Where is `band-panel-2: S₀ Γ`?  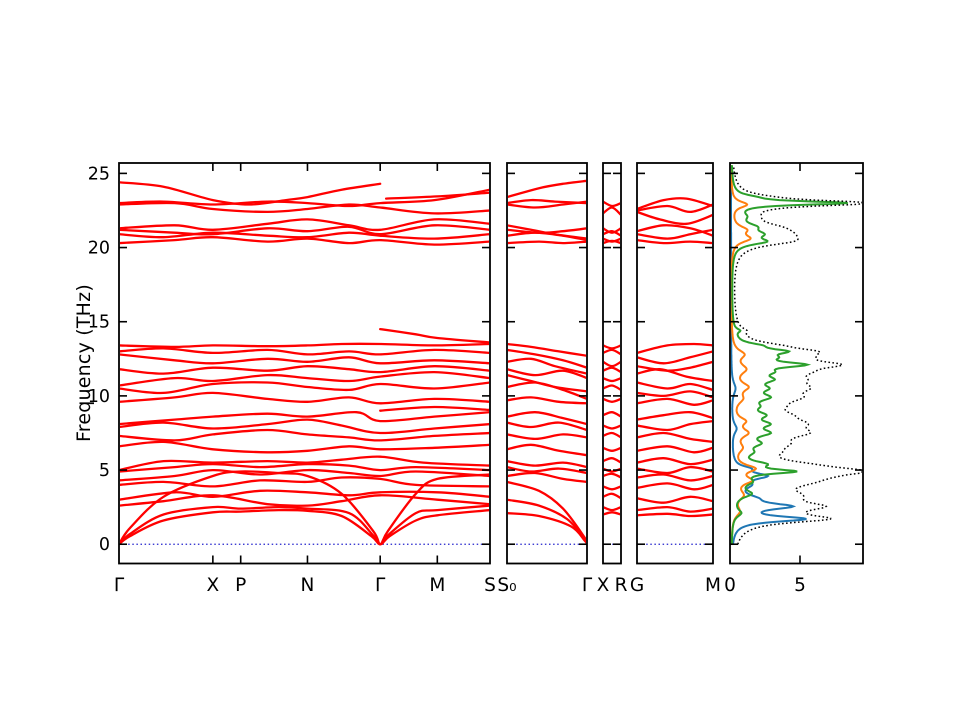
band-panel-2: S₀ Γ is located at coordinates (545, 379).